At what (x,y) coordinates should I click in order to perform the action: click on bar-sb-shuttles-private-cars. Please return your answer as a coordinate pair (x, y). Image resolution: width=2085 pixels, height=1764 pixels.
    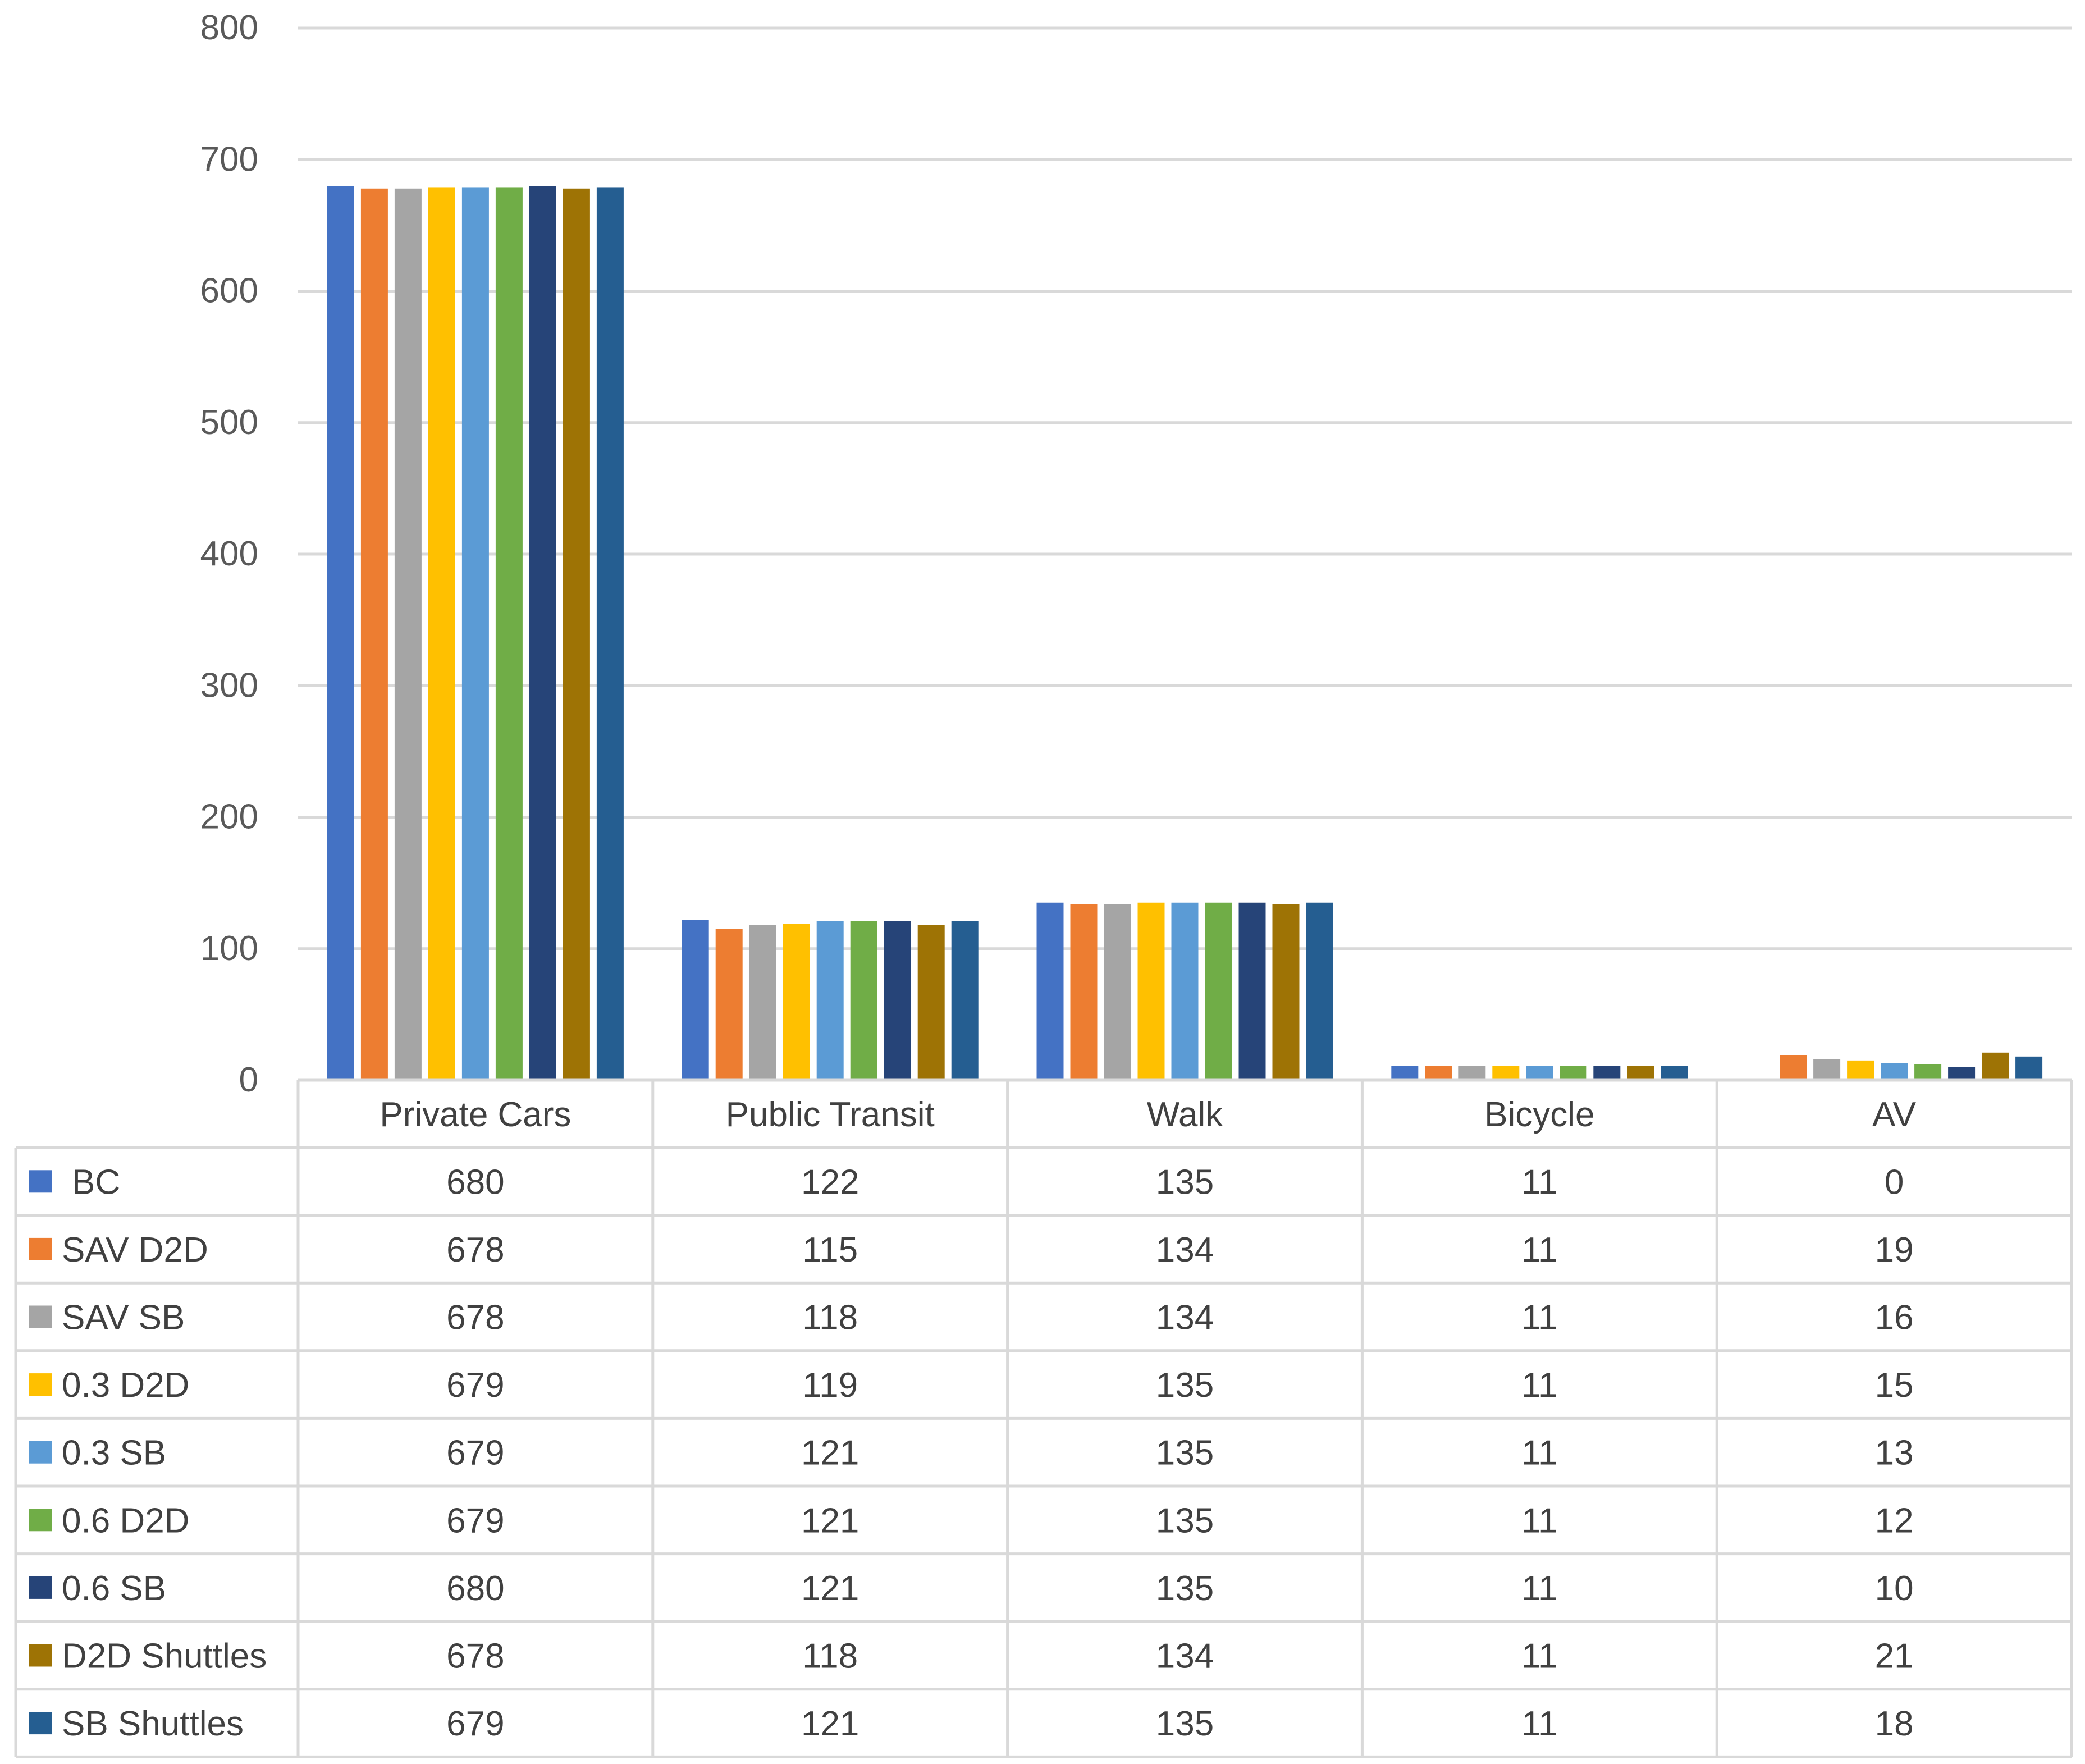
    Looking at the image, I should click on (610, 633).